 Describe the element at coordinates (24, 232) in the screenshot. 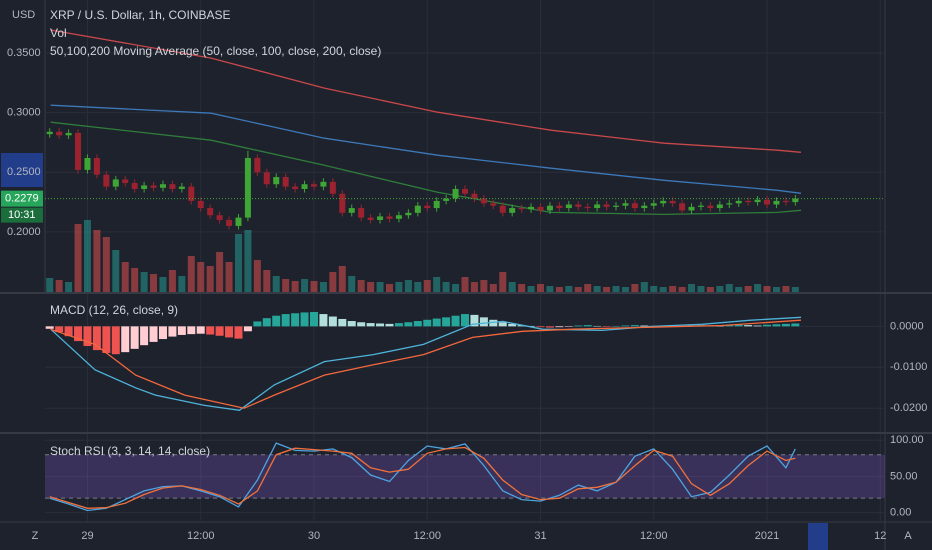

I see `y-tick-label: 0.2000` at that location.